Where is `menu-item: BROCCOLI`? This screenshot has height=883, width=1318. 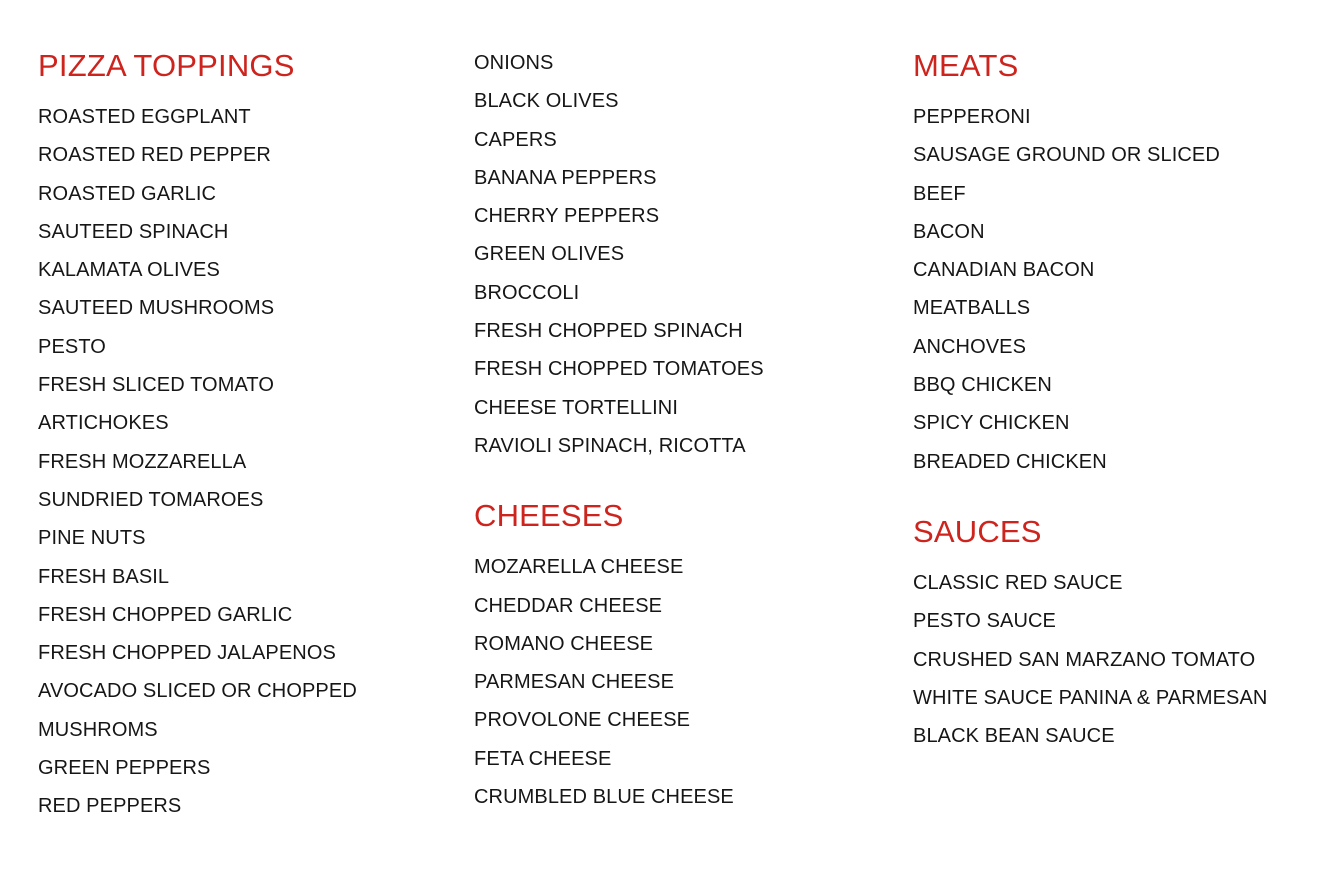 menu-item: BROCCOLI is located at coordinates (527, 292).